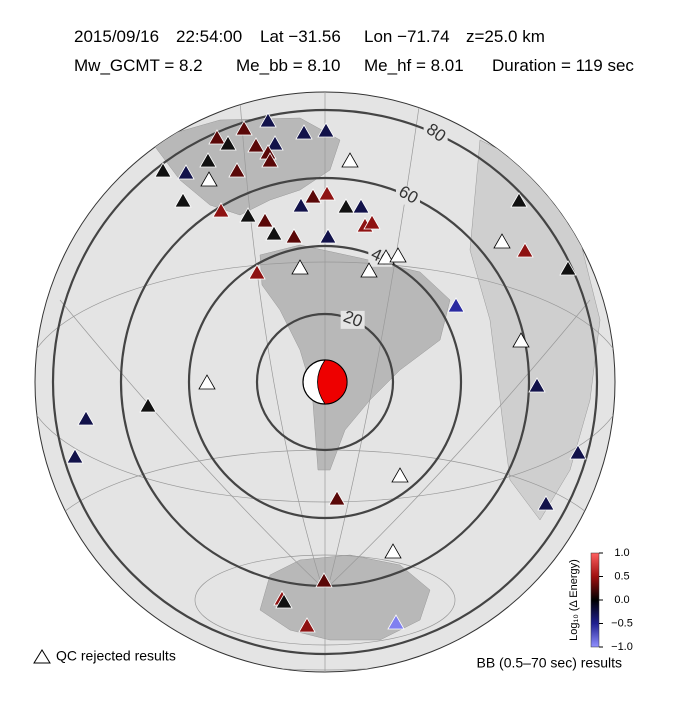 This screenshot has height=720, width=680. Describe the element at coordinates (622, 623) in the screenshot. I see `colorbar-tick-label: −0.5` at that location.